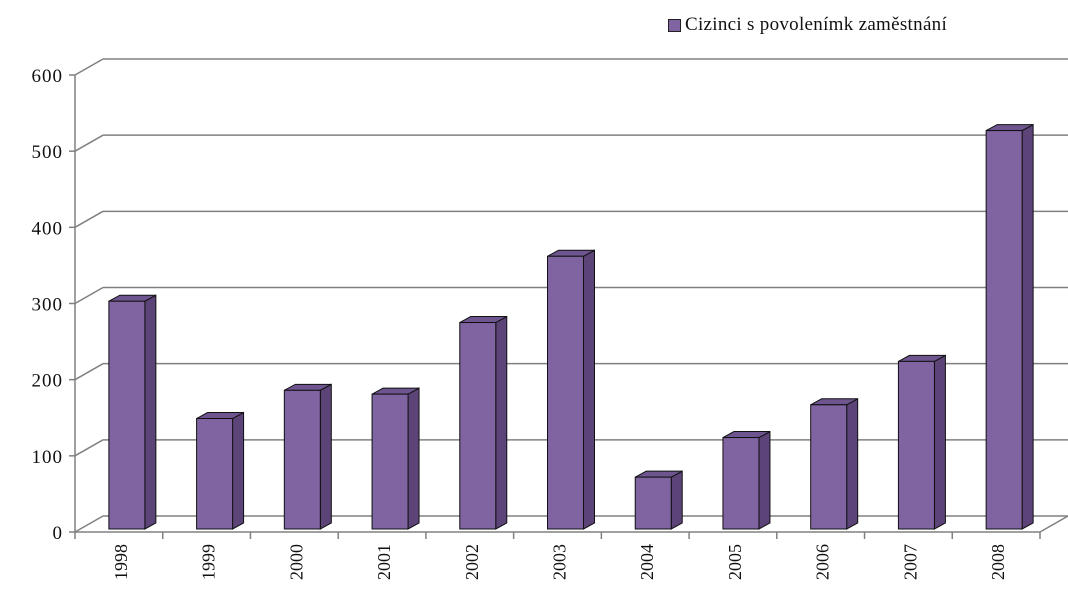 Image resolution: width=1068 pixels, height=597 pixels. I want to click on x-tick-label: 1999, so click(209, 562).